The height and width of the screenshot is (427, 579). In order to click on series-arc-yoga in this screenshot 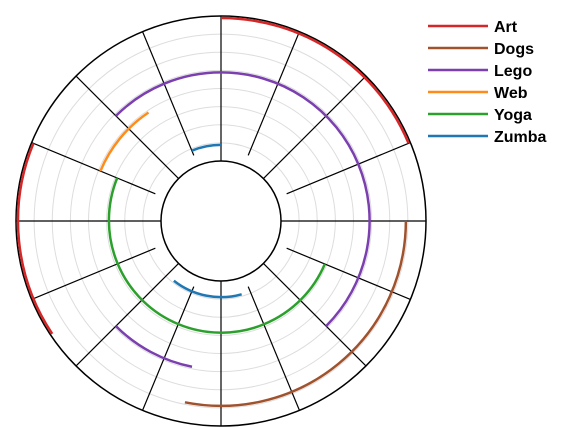, I will do `click(216, 255)`.